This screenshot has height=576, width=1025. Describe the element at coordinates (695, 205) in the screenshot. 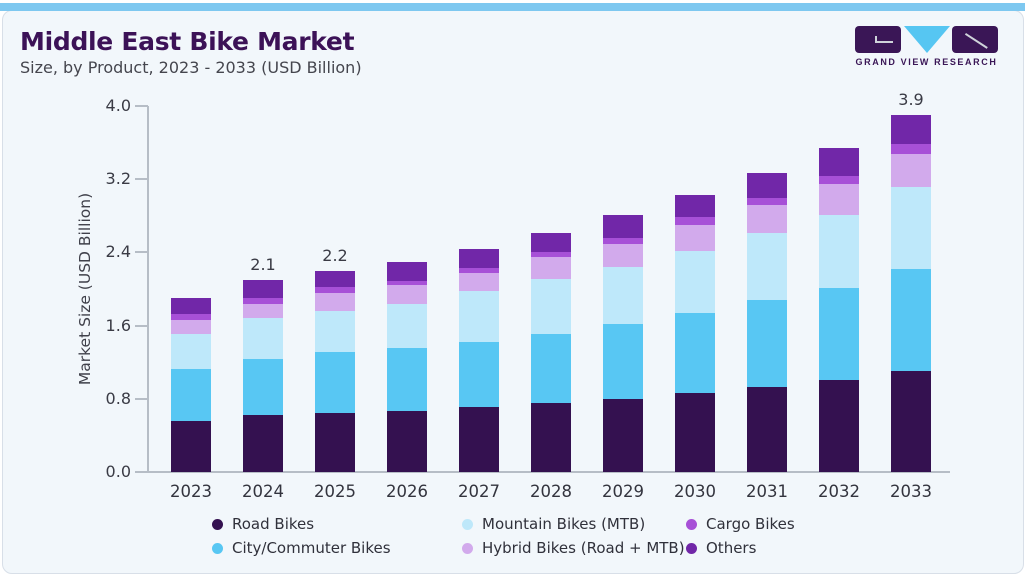

I see `bar-2030-others` at that location.